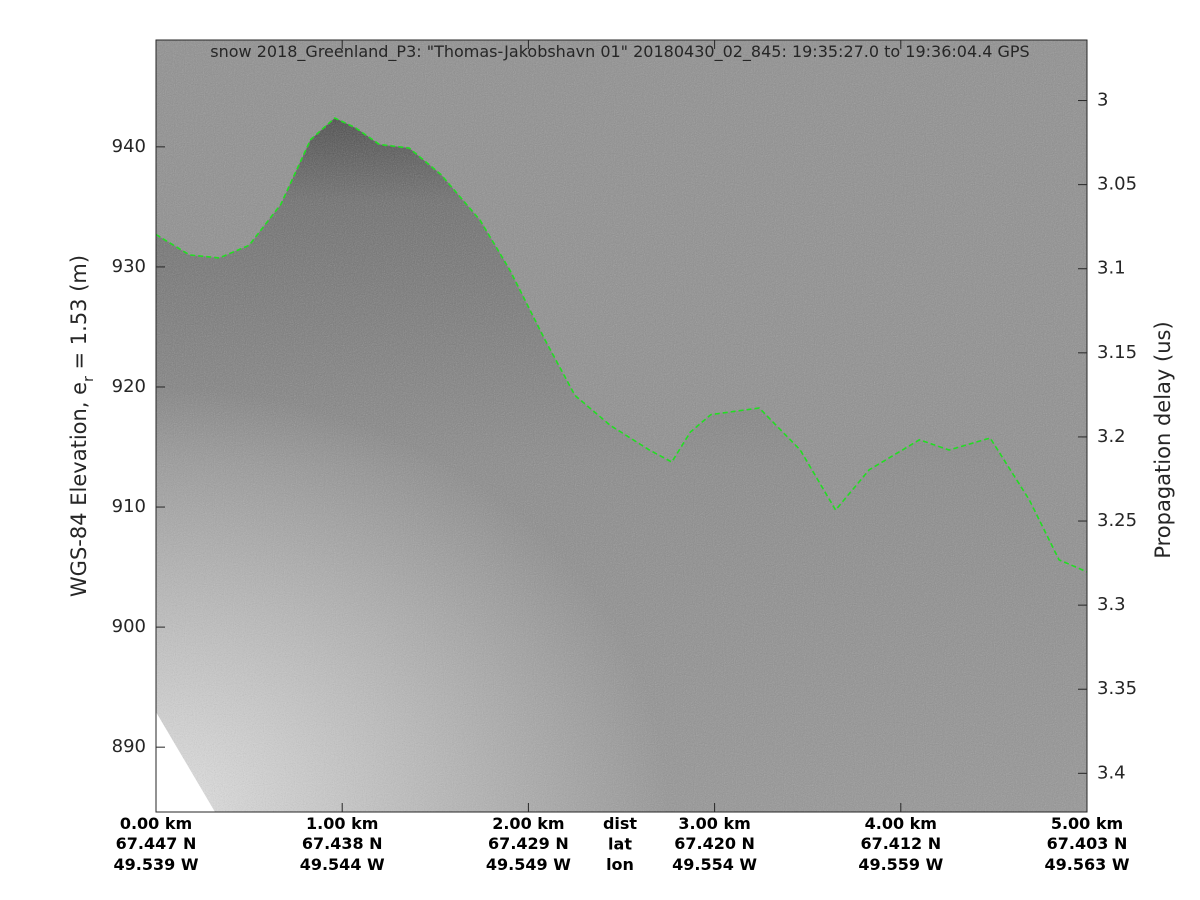 This screenshot has width=1200, height=900. Describe the element at coordinates (1117, 352) in the screenshot. I see `y2-tick-label: 3.15` at that location.